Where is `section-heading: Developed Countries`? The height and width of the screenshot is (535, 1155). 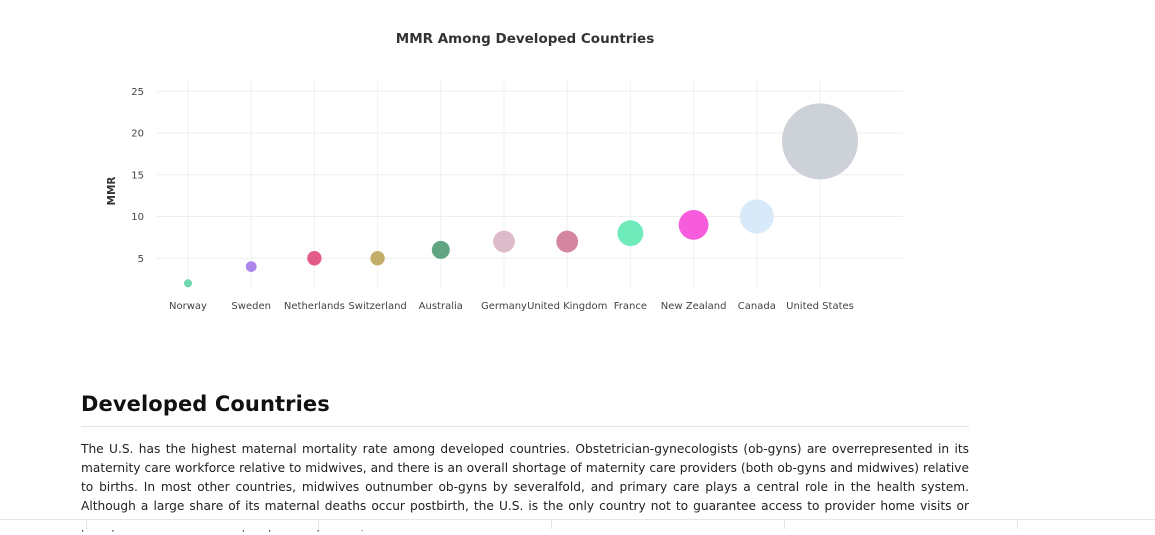
section-heading: Developed Countries is located at coordinates (525, 409).